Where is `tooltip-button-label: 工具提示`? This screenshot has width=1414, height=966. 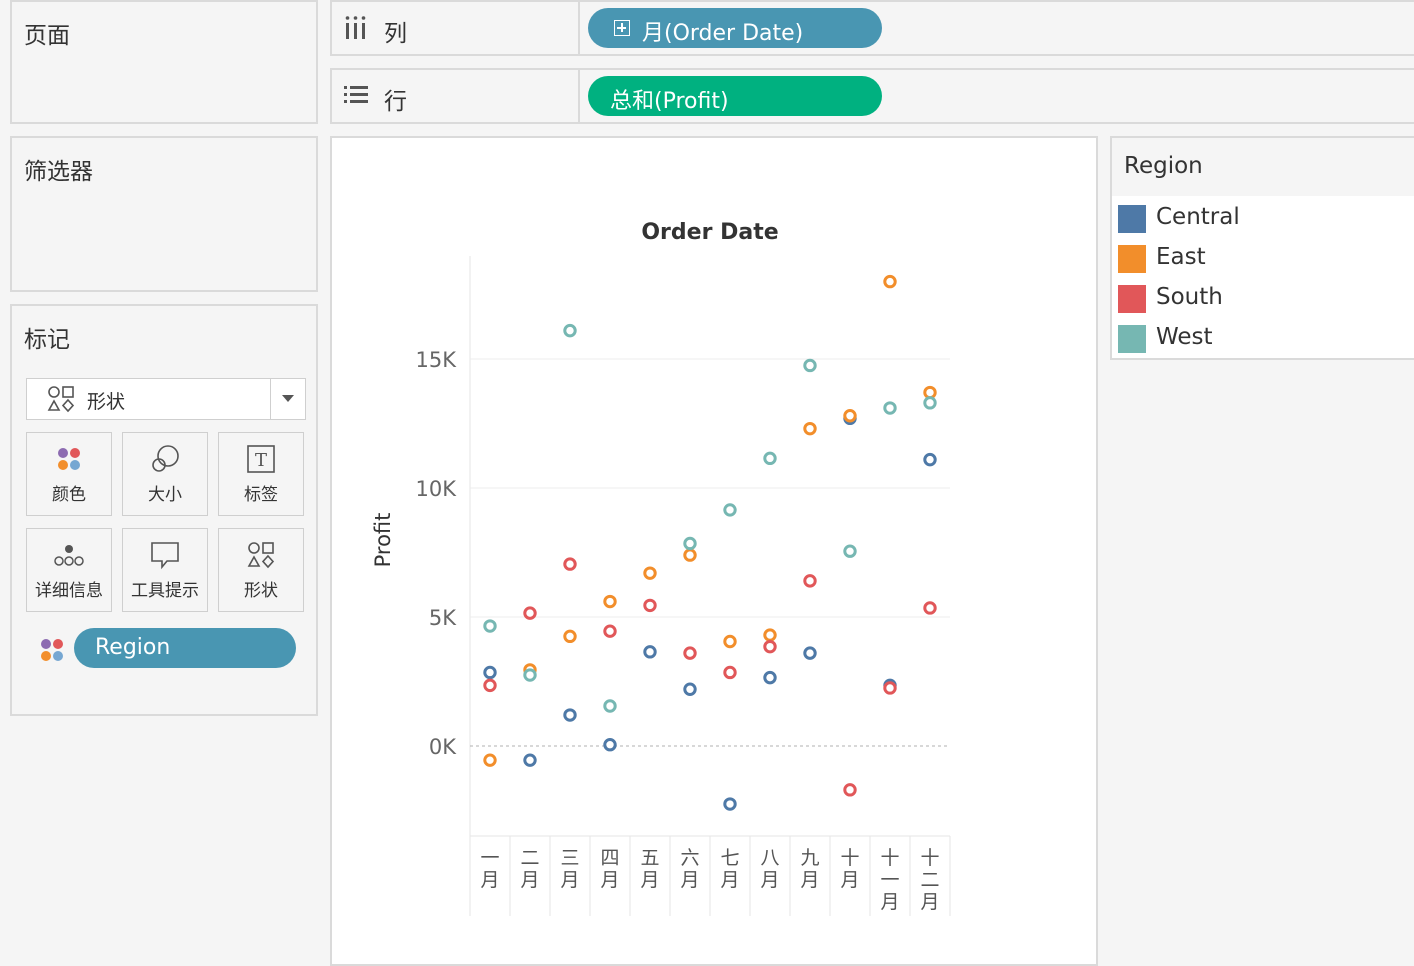
tooltip-button-label: 工具提示 is located at coordinates (165, 591).